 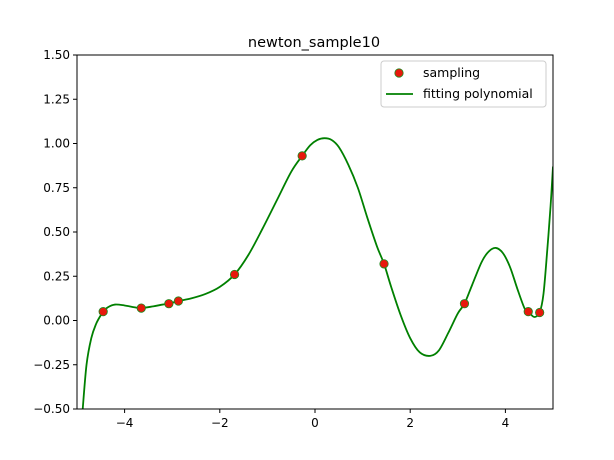 What do you see at coordinates (125, 423) in the screenshot?
I see `x-tick-label: −4` at bounding box center [125, 423].